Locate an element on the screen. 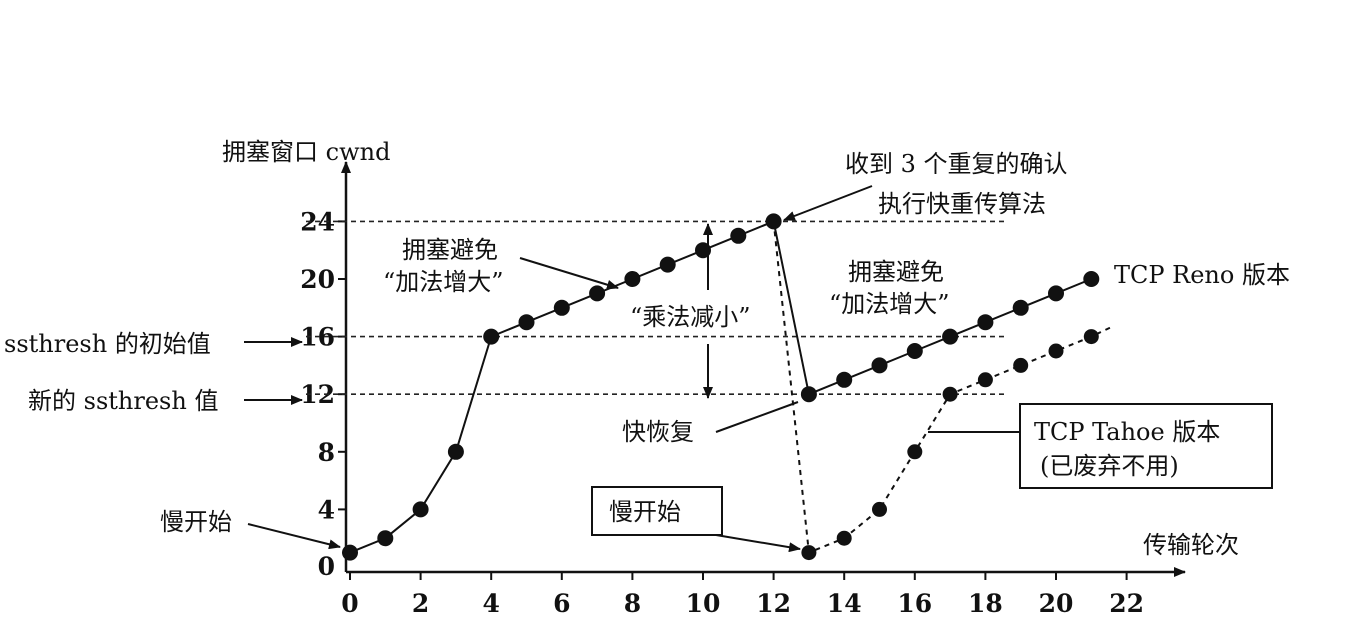  y-axis-label: 拥塞窗口 cwnd is located at coordinates (306, 152).